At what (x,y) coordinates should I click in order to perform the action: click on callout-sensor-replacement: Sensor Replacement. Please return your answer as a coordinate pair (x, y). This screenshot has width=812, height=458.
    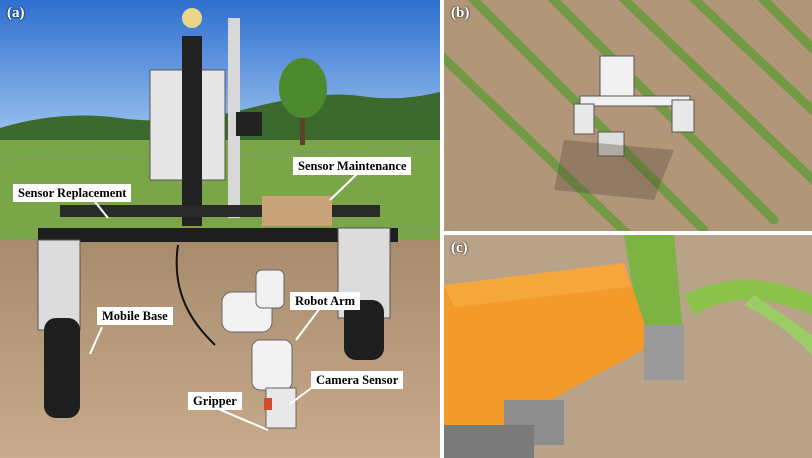
    Looking at the image, I should click on (72, 193).